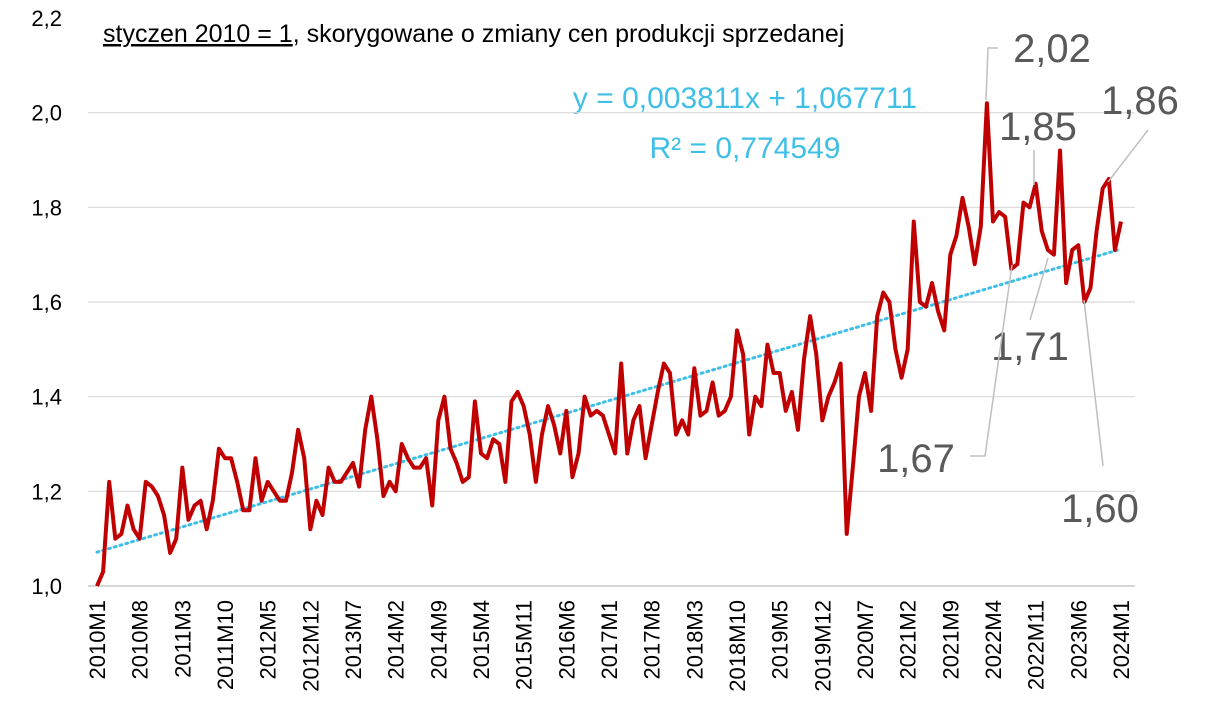 The image size is (1207, 728). I want to click on data-label: 1,67, so click(916, 459).